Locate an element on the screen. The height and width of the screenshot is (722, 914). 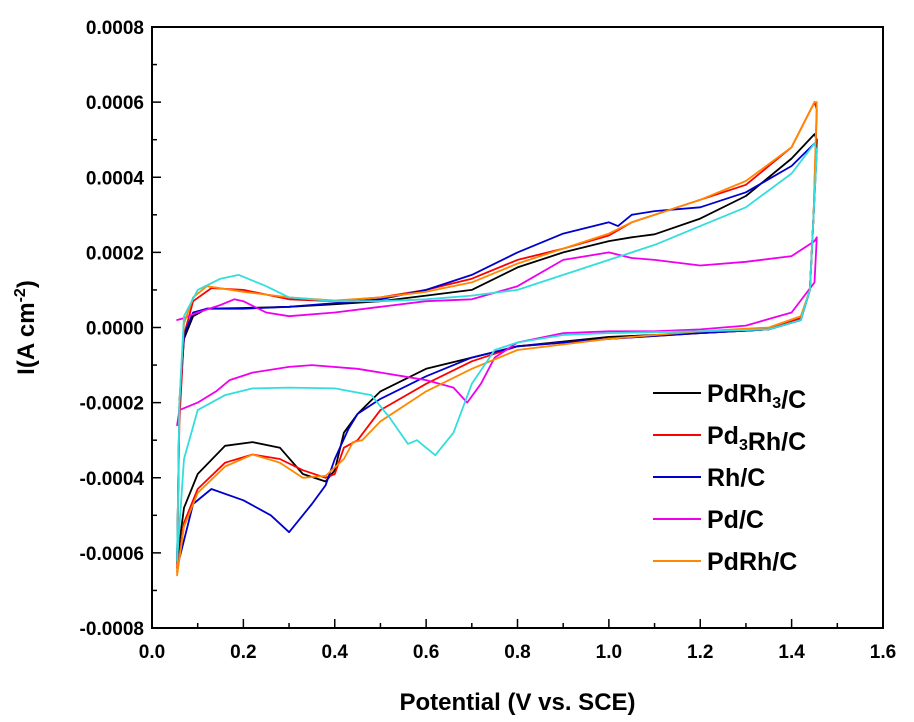
x-tick-label: 1.4 is located at coordinates (791, 652).